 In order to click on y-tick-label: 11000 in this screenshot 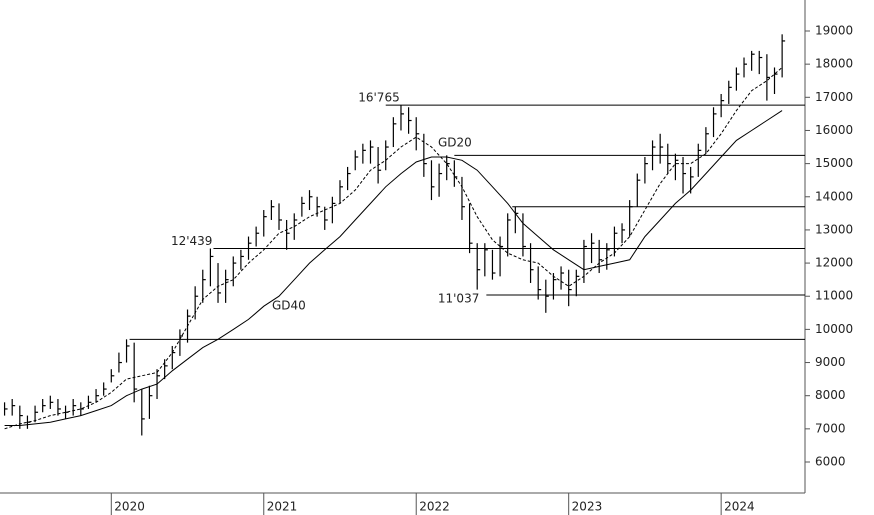, I will do `click(834, 296)`.